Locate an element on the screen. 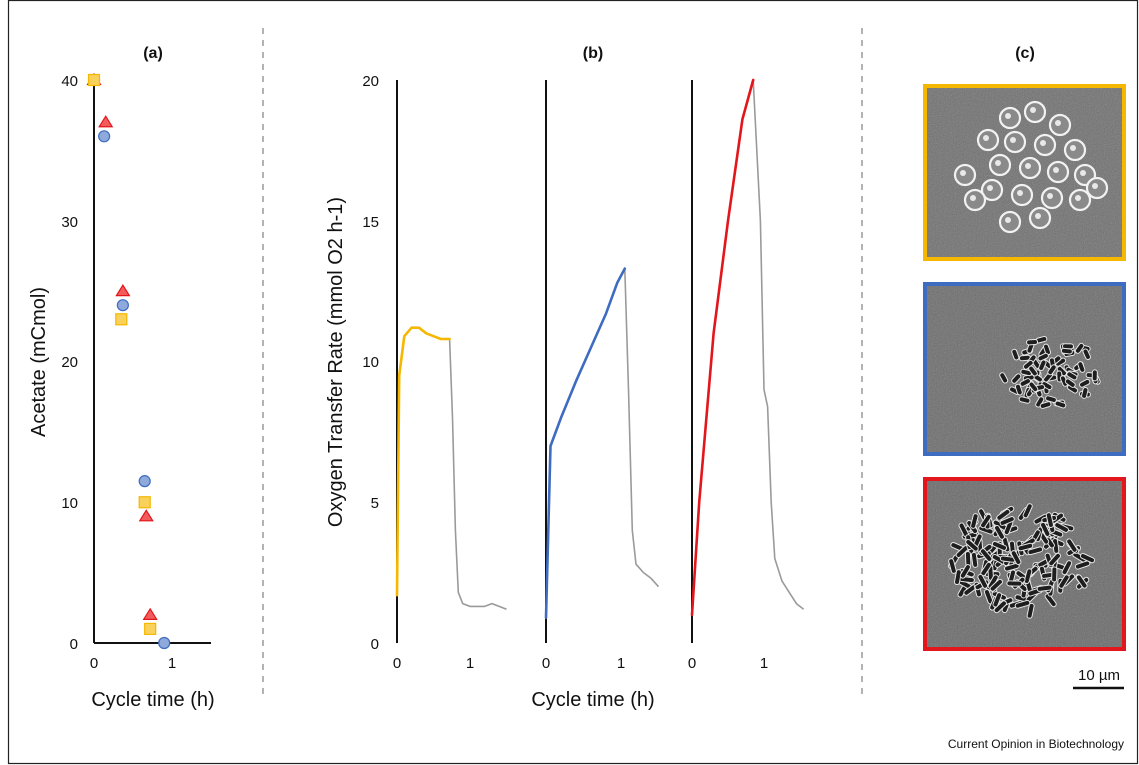 The image size is (1139, 765). panel-a-xtick-0: 0 is located at coordinates (94, 663).